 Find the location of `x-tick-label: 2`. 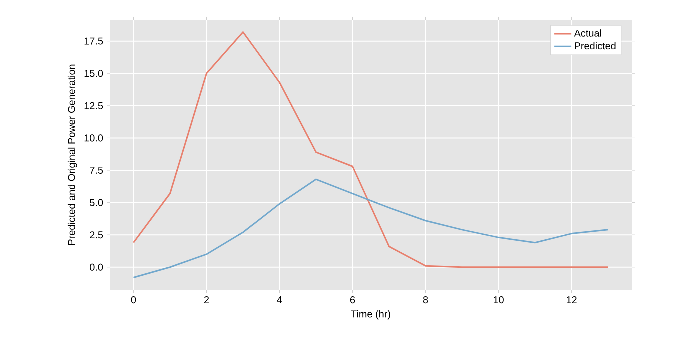

x-tick-label: 2 is located at coordinates (207, 300).